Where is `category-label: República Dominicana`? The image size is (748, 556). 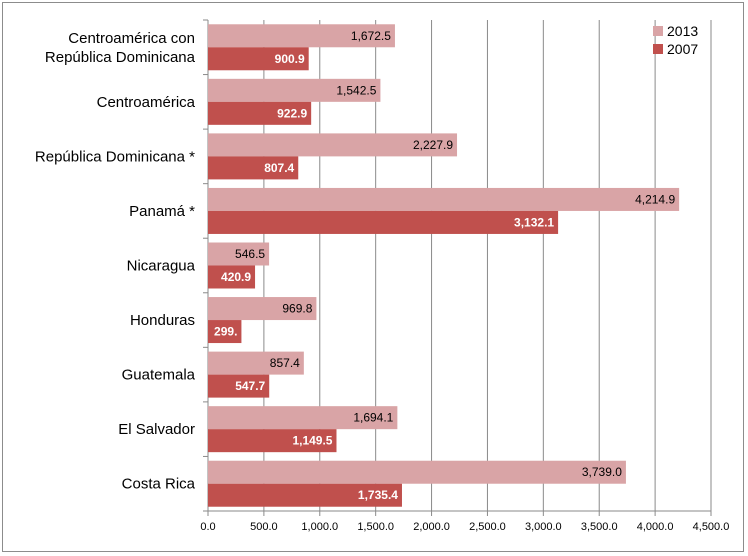 category-label: República Dominicana is located at coordinates (120, 57).